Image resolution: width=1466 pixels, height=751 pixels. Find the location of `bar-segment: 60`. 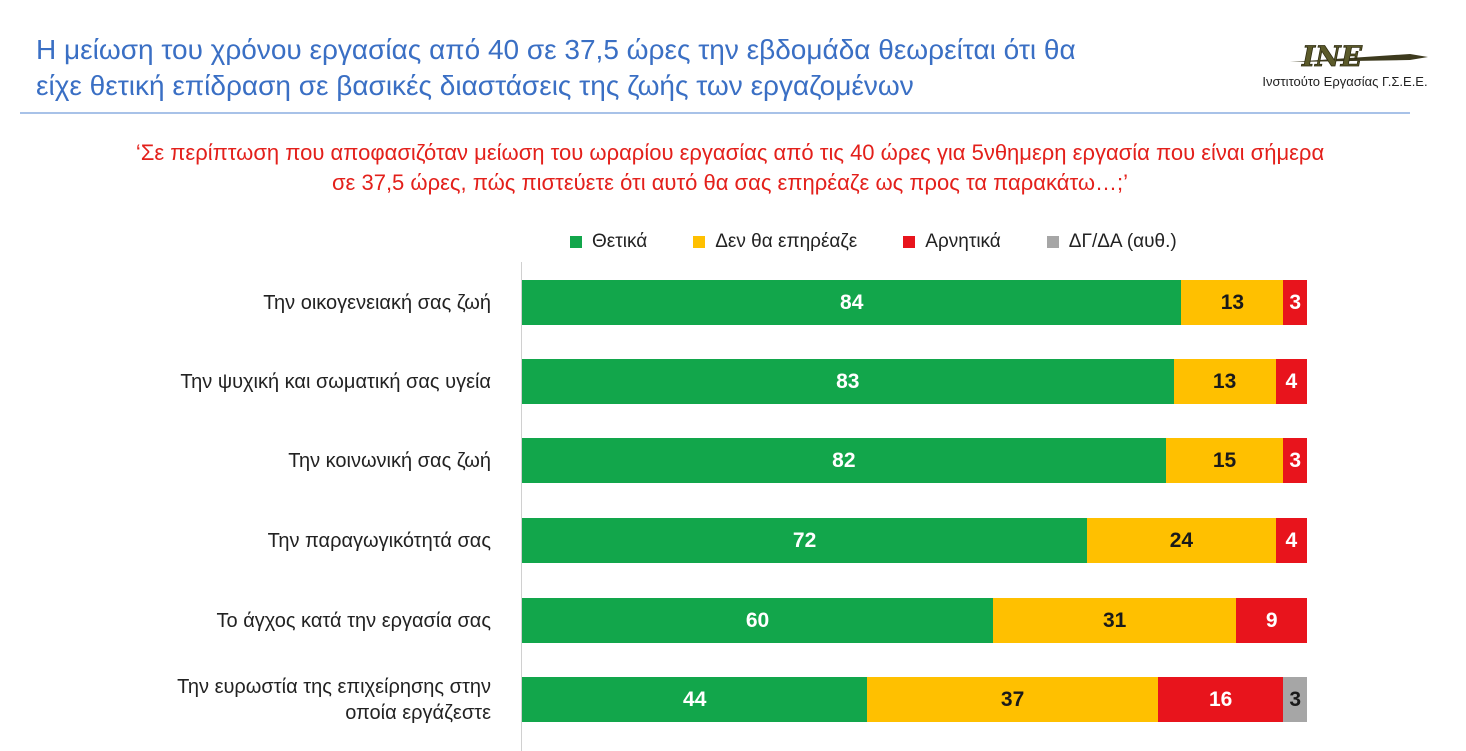

bar-segment: 60 is located at coordinates (757, 620).